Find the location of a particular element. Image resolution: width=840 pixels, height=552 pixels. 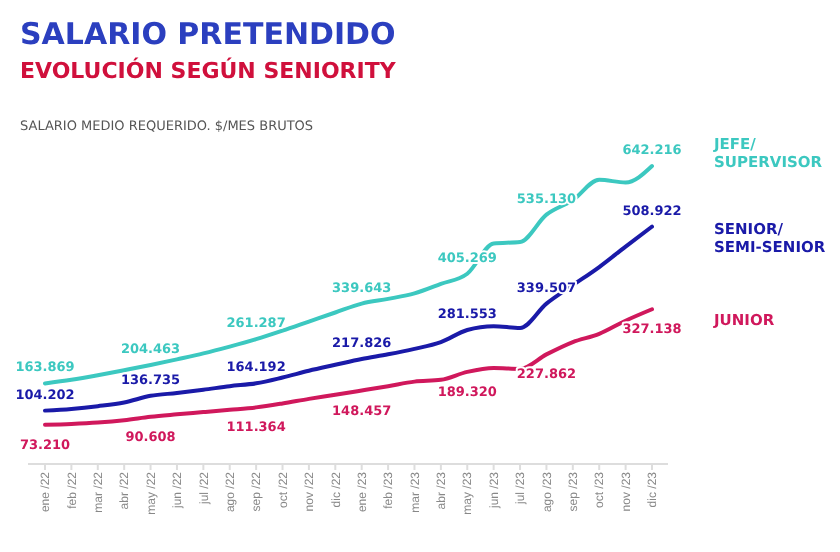

chart-subtitle: EVOLUCIÓN SEGÚN SENIORITY is located at coordinates (209, 70).